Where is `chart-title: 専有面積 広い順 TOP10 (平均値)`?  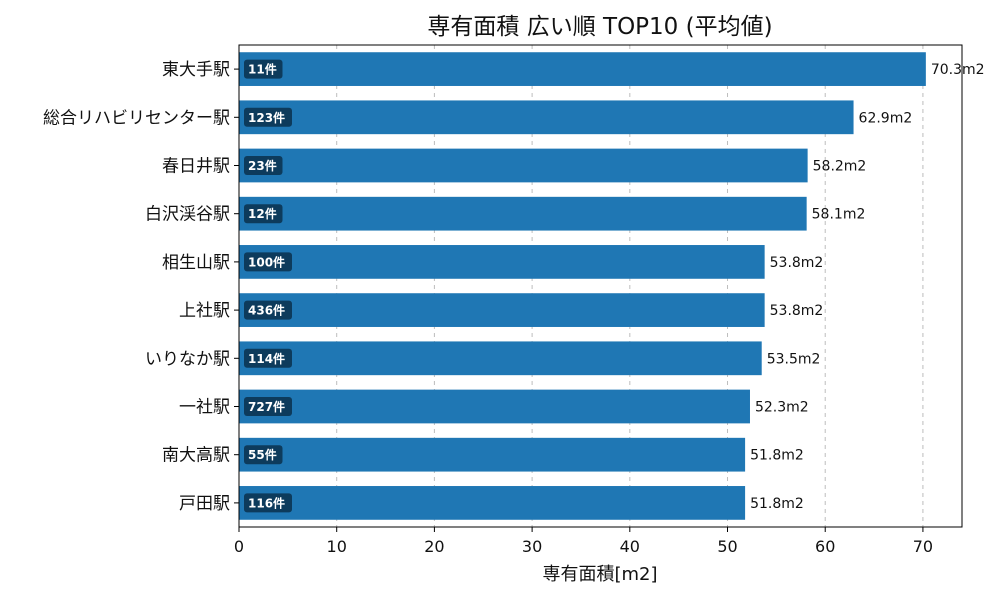
chart-title: 専有面積 広い順 TOP10 (平均値) is located at coordinates (599, 27).